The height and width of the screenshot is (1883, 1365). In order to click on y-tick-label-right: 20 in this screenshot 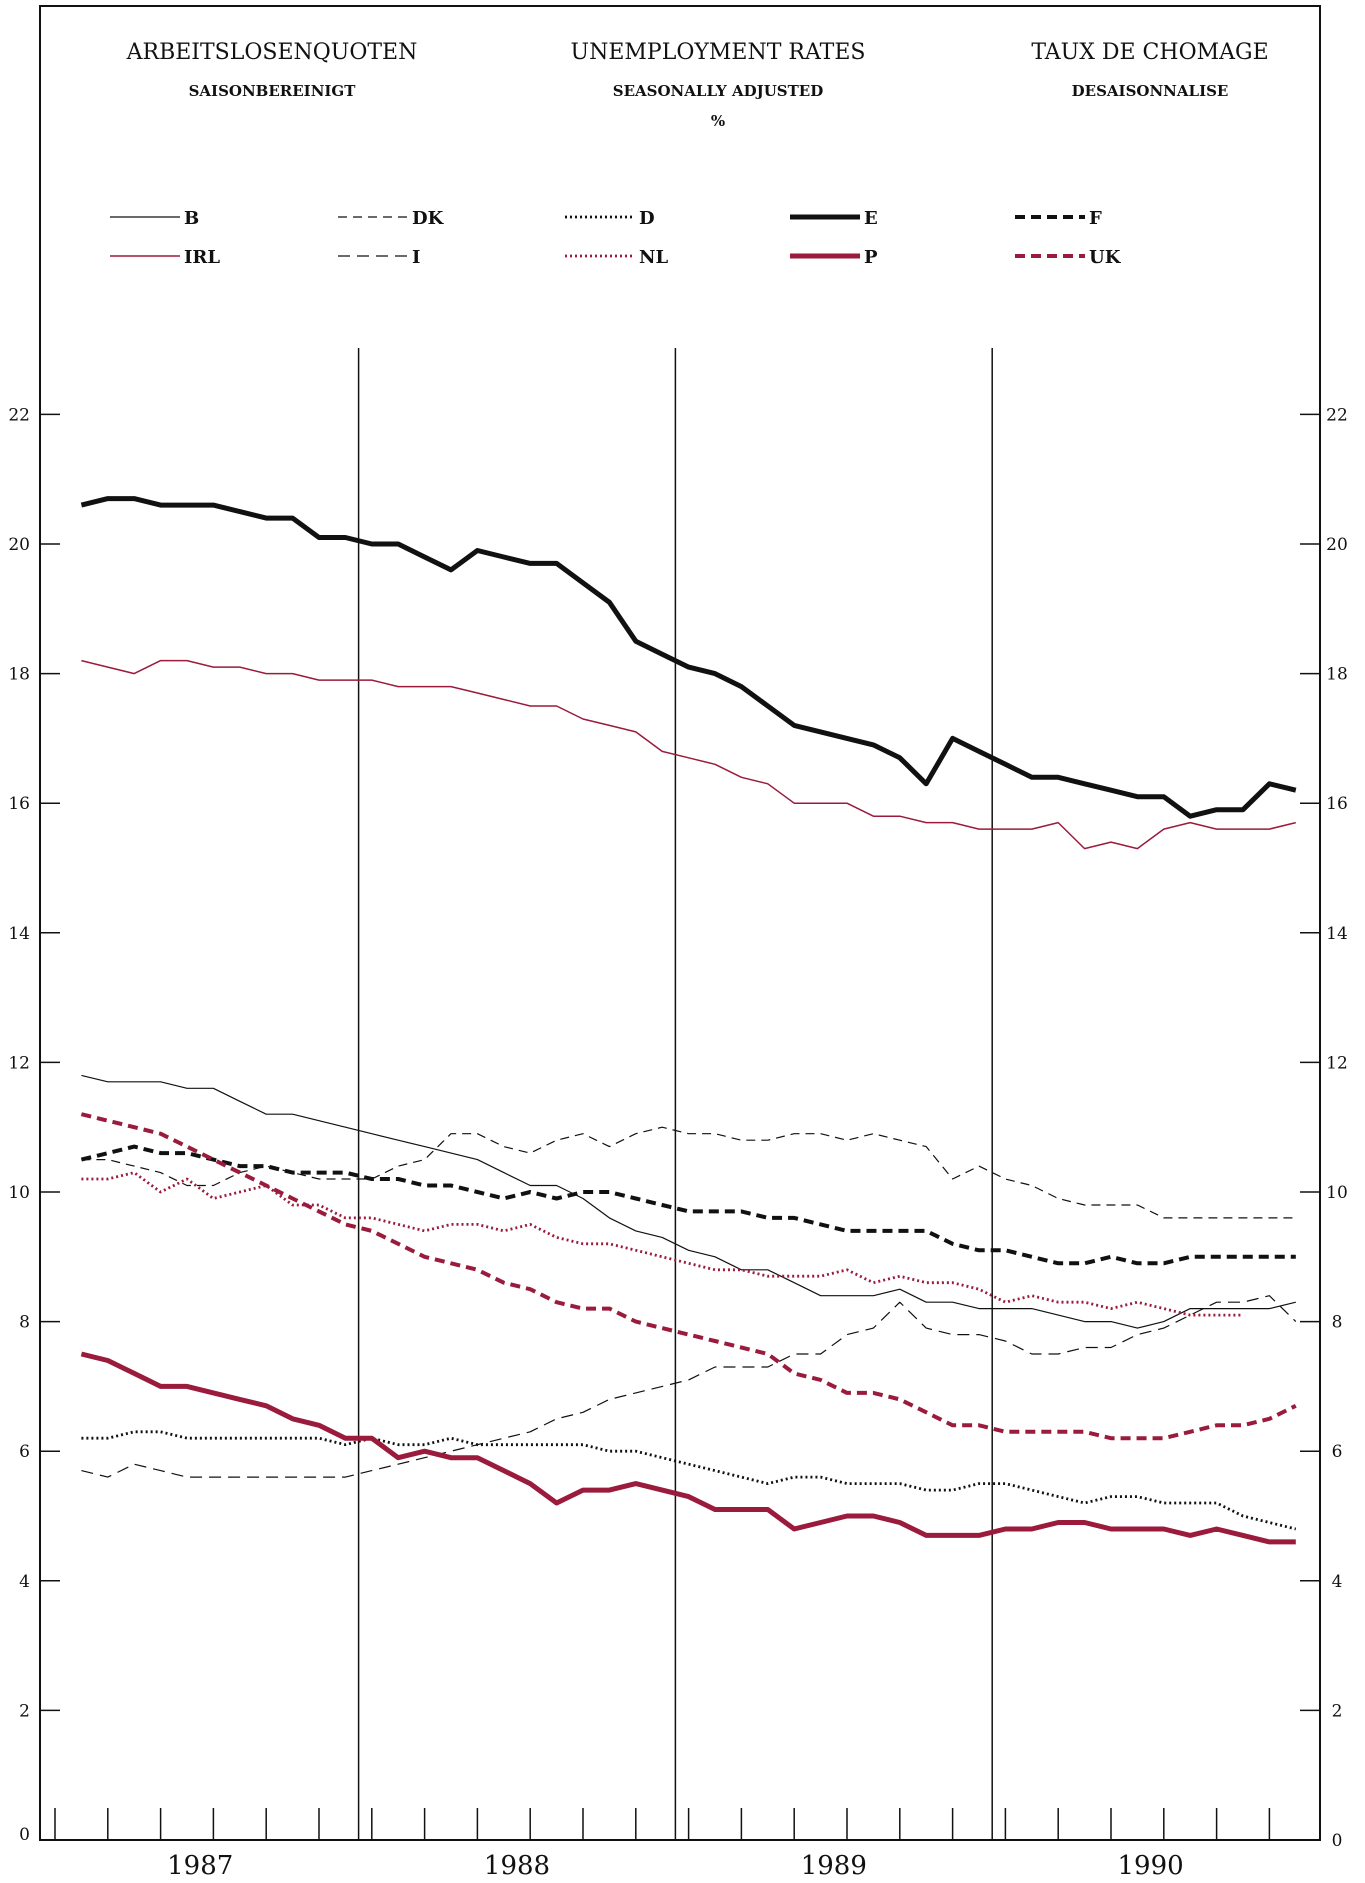, I will do `click(1337, 545)`.